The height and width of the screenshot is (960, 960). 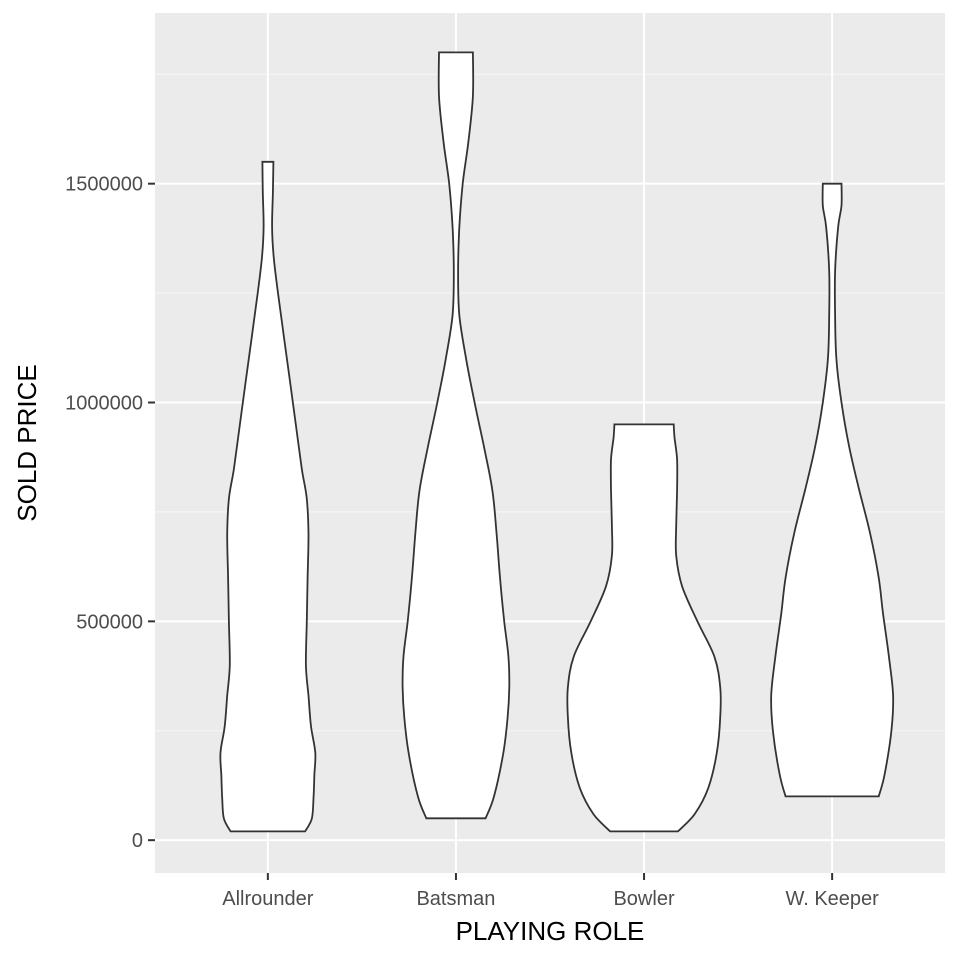 What do you see at coordinates (104, 404) in the screenshot?
I see `y-tick-label: 1000000` at bounding box center [104, 404].